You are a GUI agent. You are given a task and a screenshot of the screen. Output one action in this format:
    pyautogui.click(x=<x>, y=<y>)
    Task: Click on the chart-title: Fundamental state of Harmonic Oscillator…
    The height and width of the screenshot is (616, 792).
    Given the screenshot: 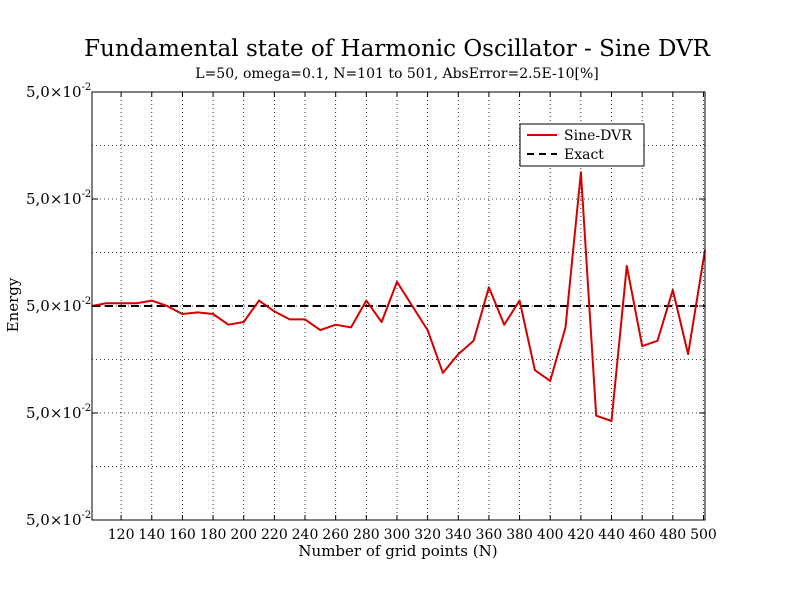 What is the action you would take?
    pyautogui.click(x=397, y=49)
    